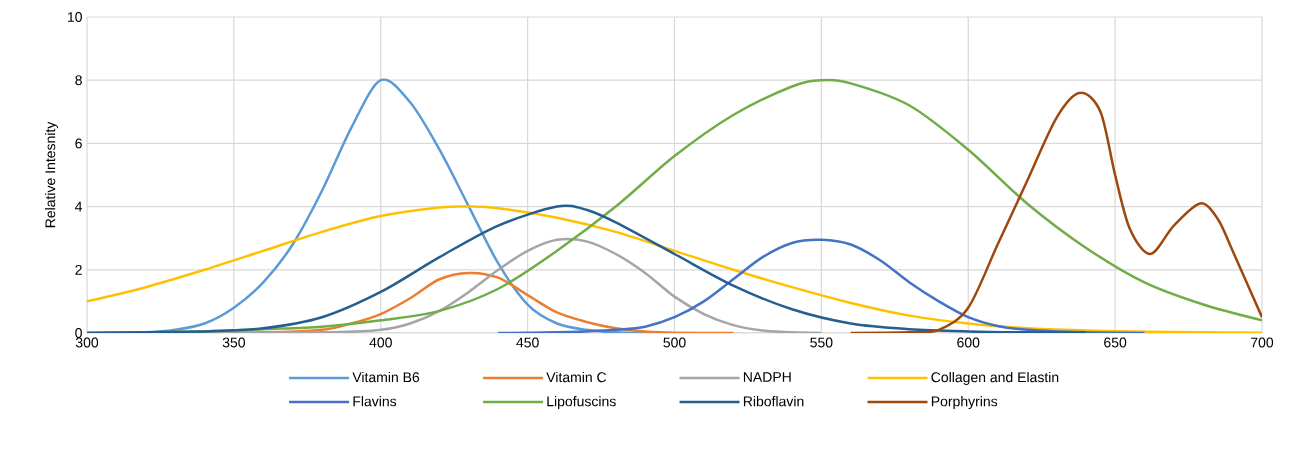 The height and width of the screenshot is (473, 1299). What do you see at coordinates (821, 342) in the screenshot?
I see `x-tick-label: 550` at bounding box center [821, 342].